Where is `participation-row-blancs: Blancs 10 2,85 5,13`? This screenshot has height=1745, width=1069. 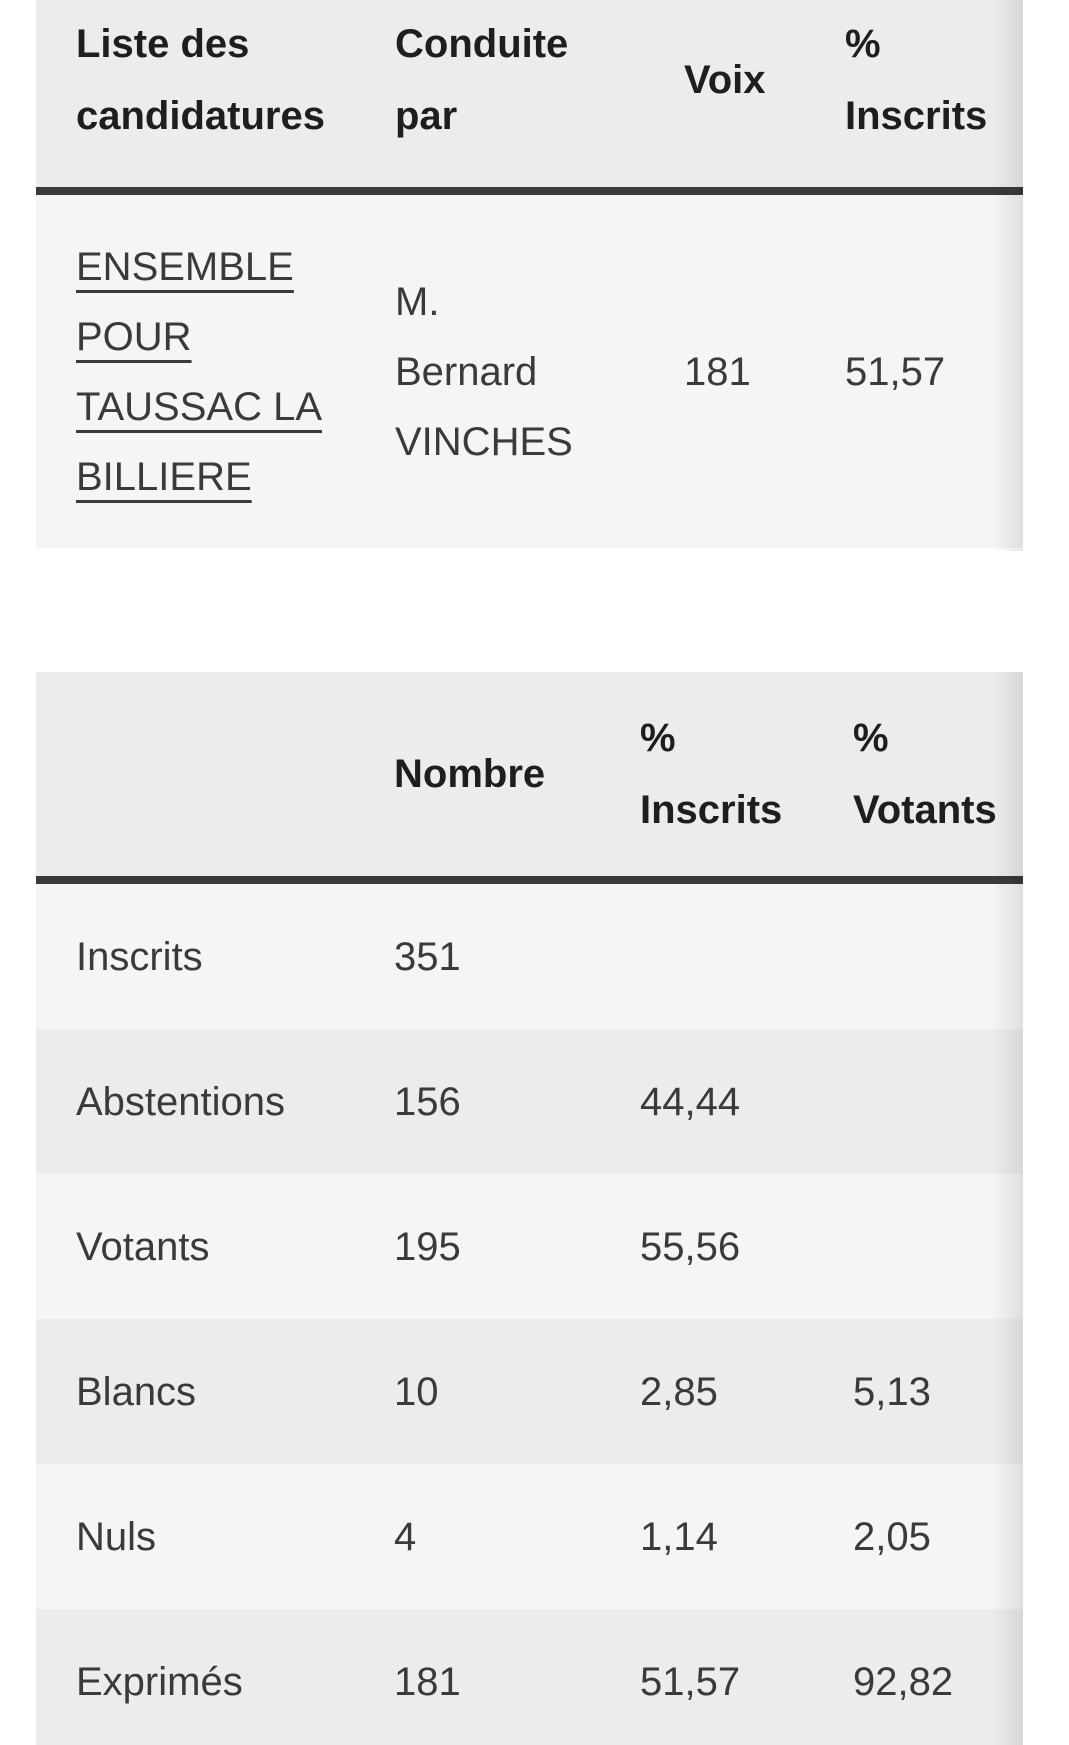
participation-row-blancs: Blancs 10 2,85 5,13 is located at coordinates (529, 1391).